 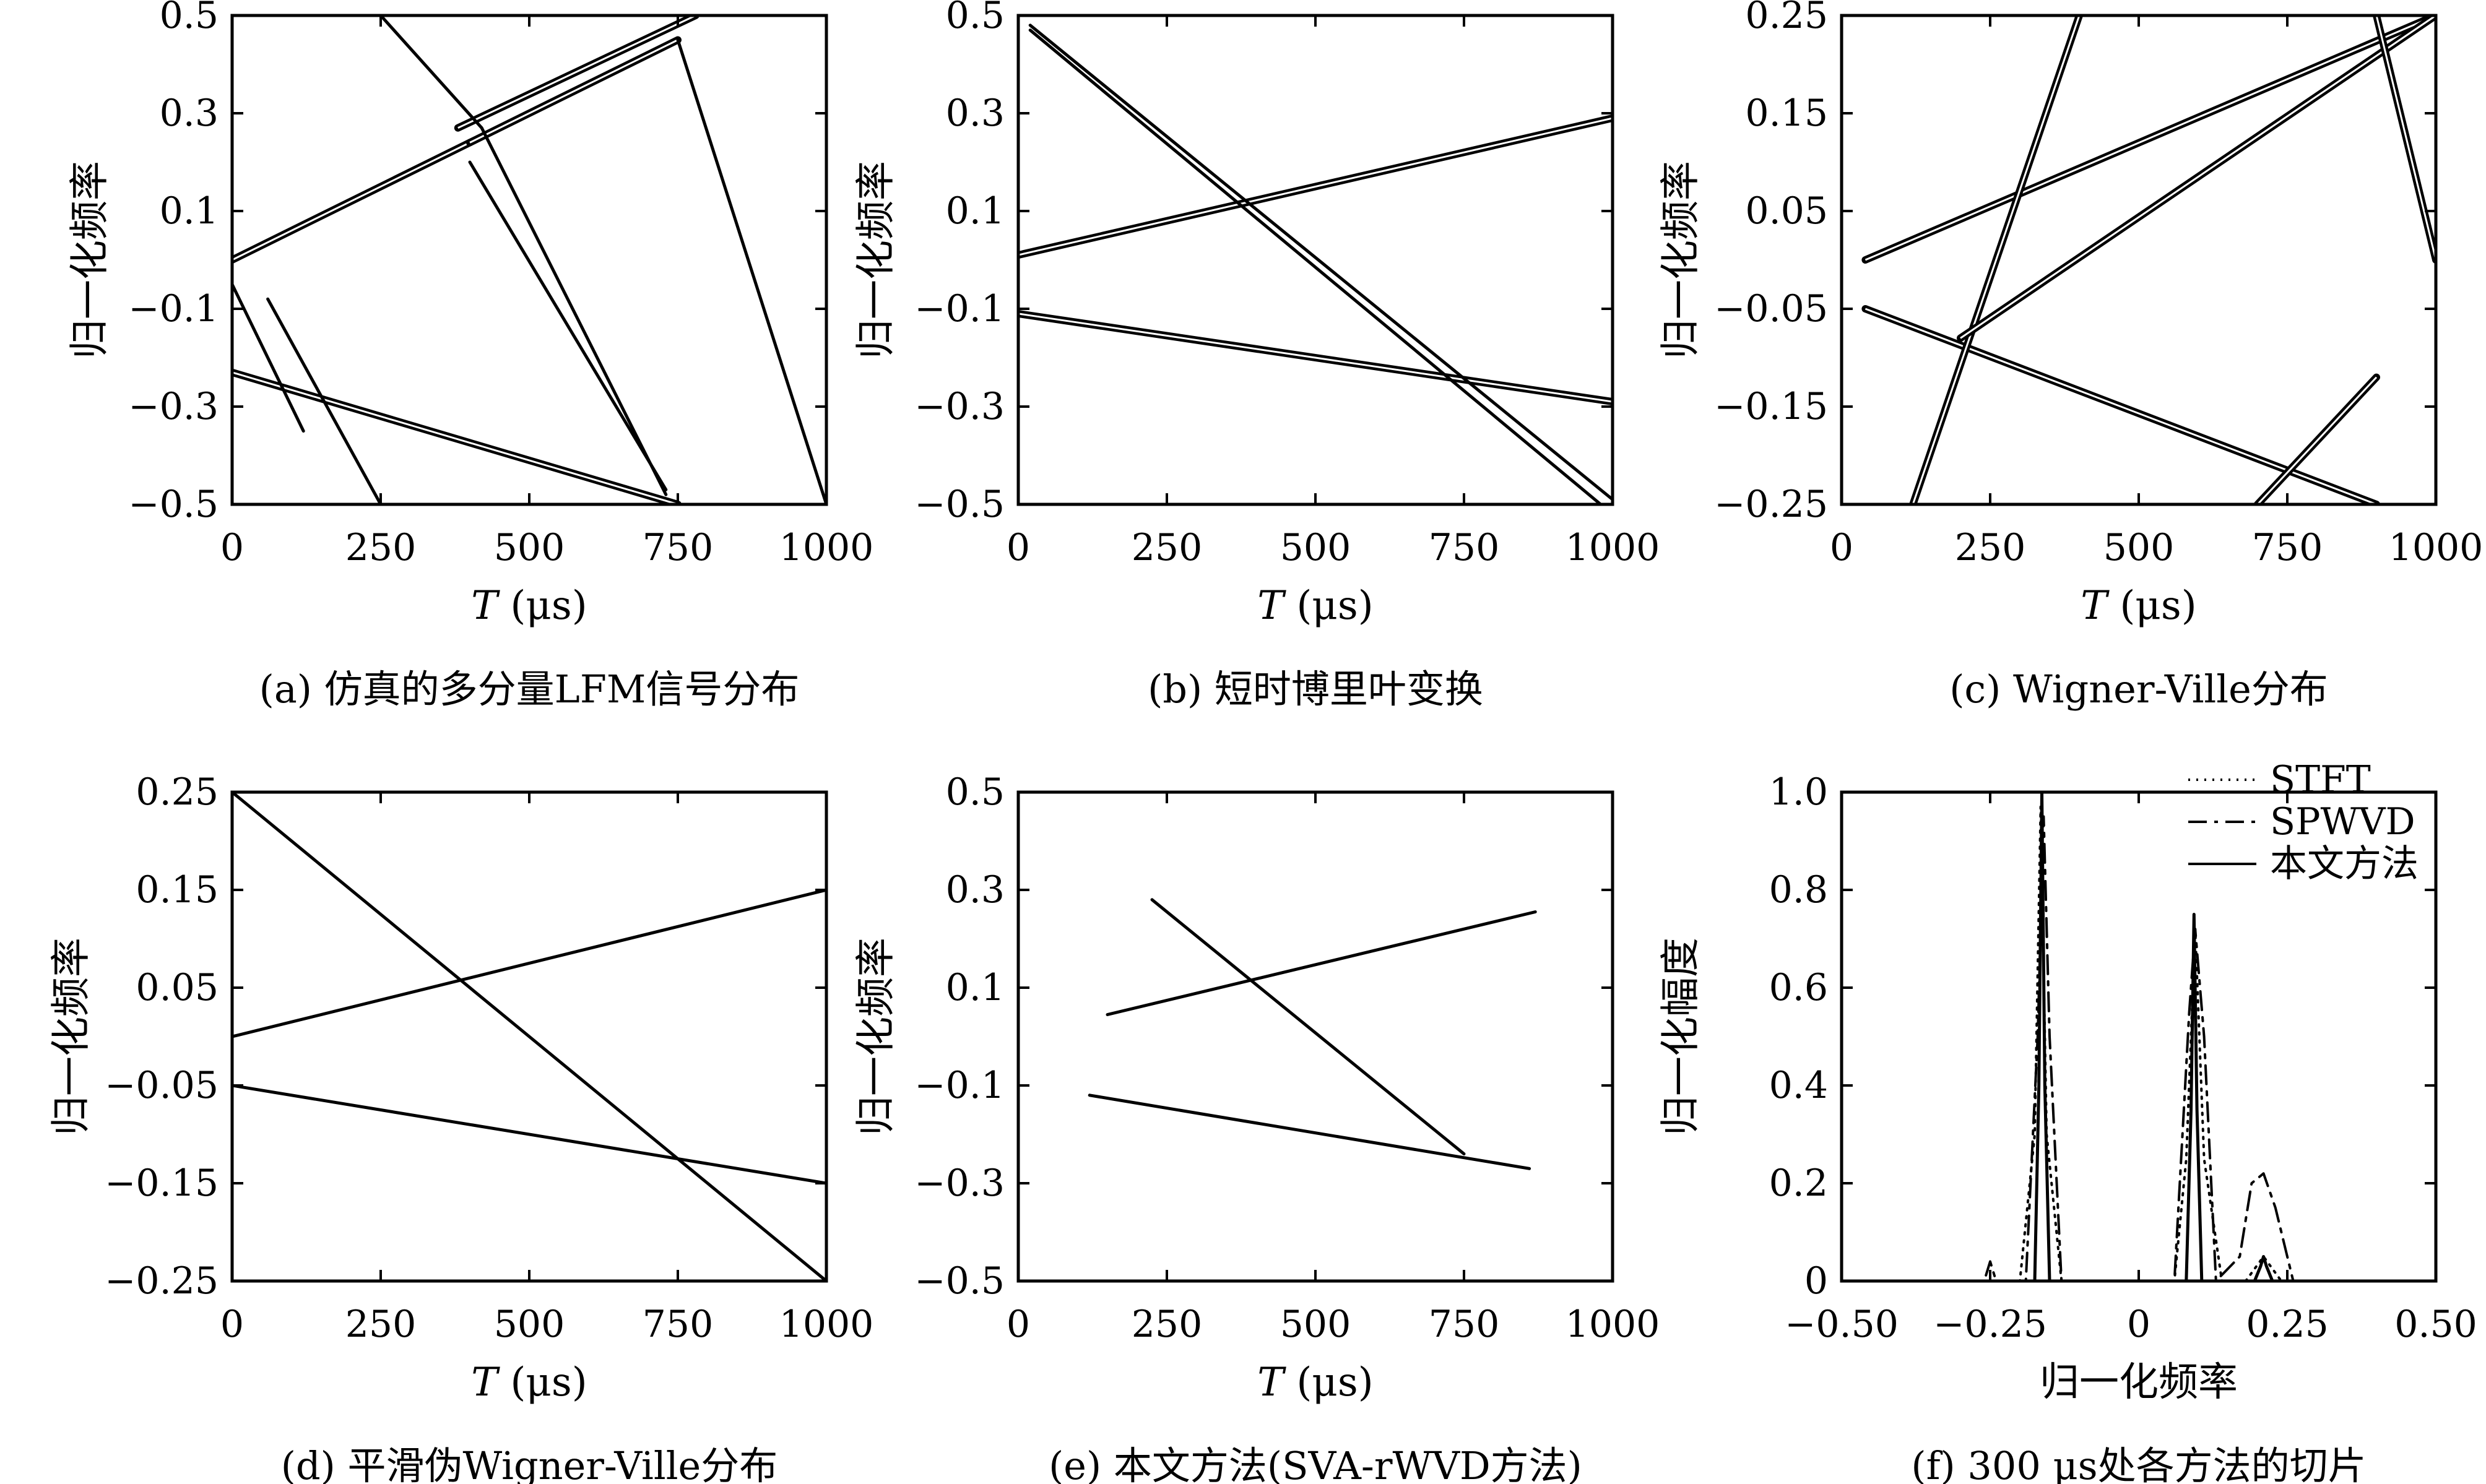 I want to click on y-tick-label: 0.05, so click(x=1787, y=211).